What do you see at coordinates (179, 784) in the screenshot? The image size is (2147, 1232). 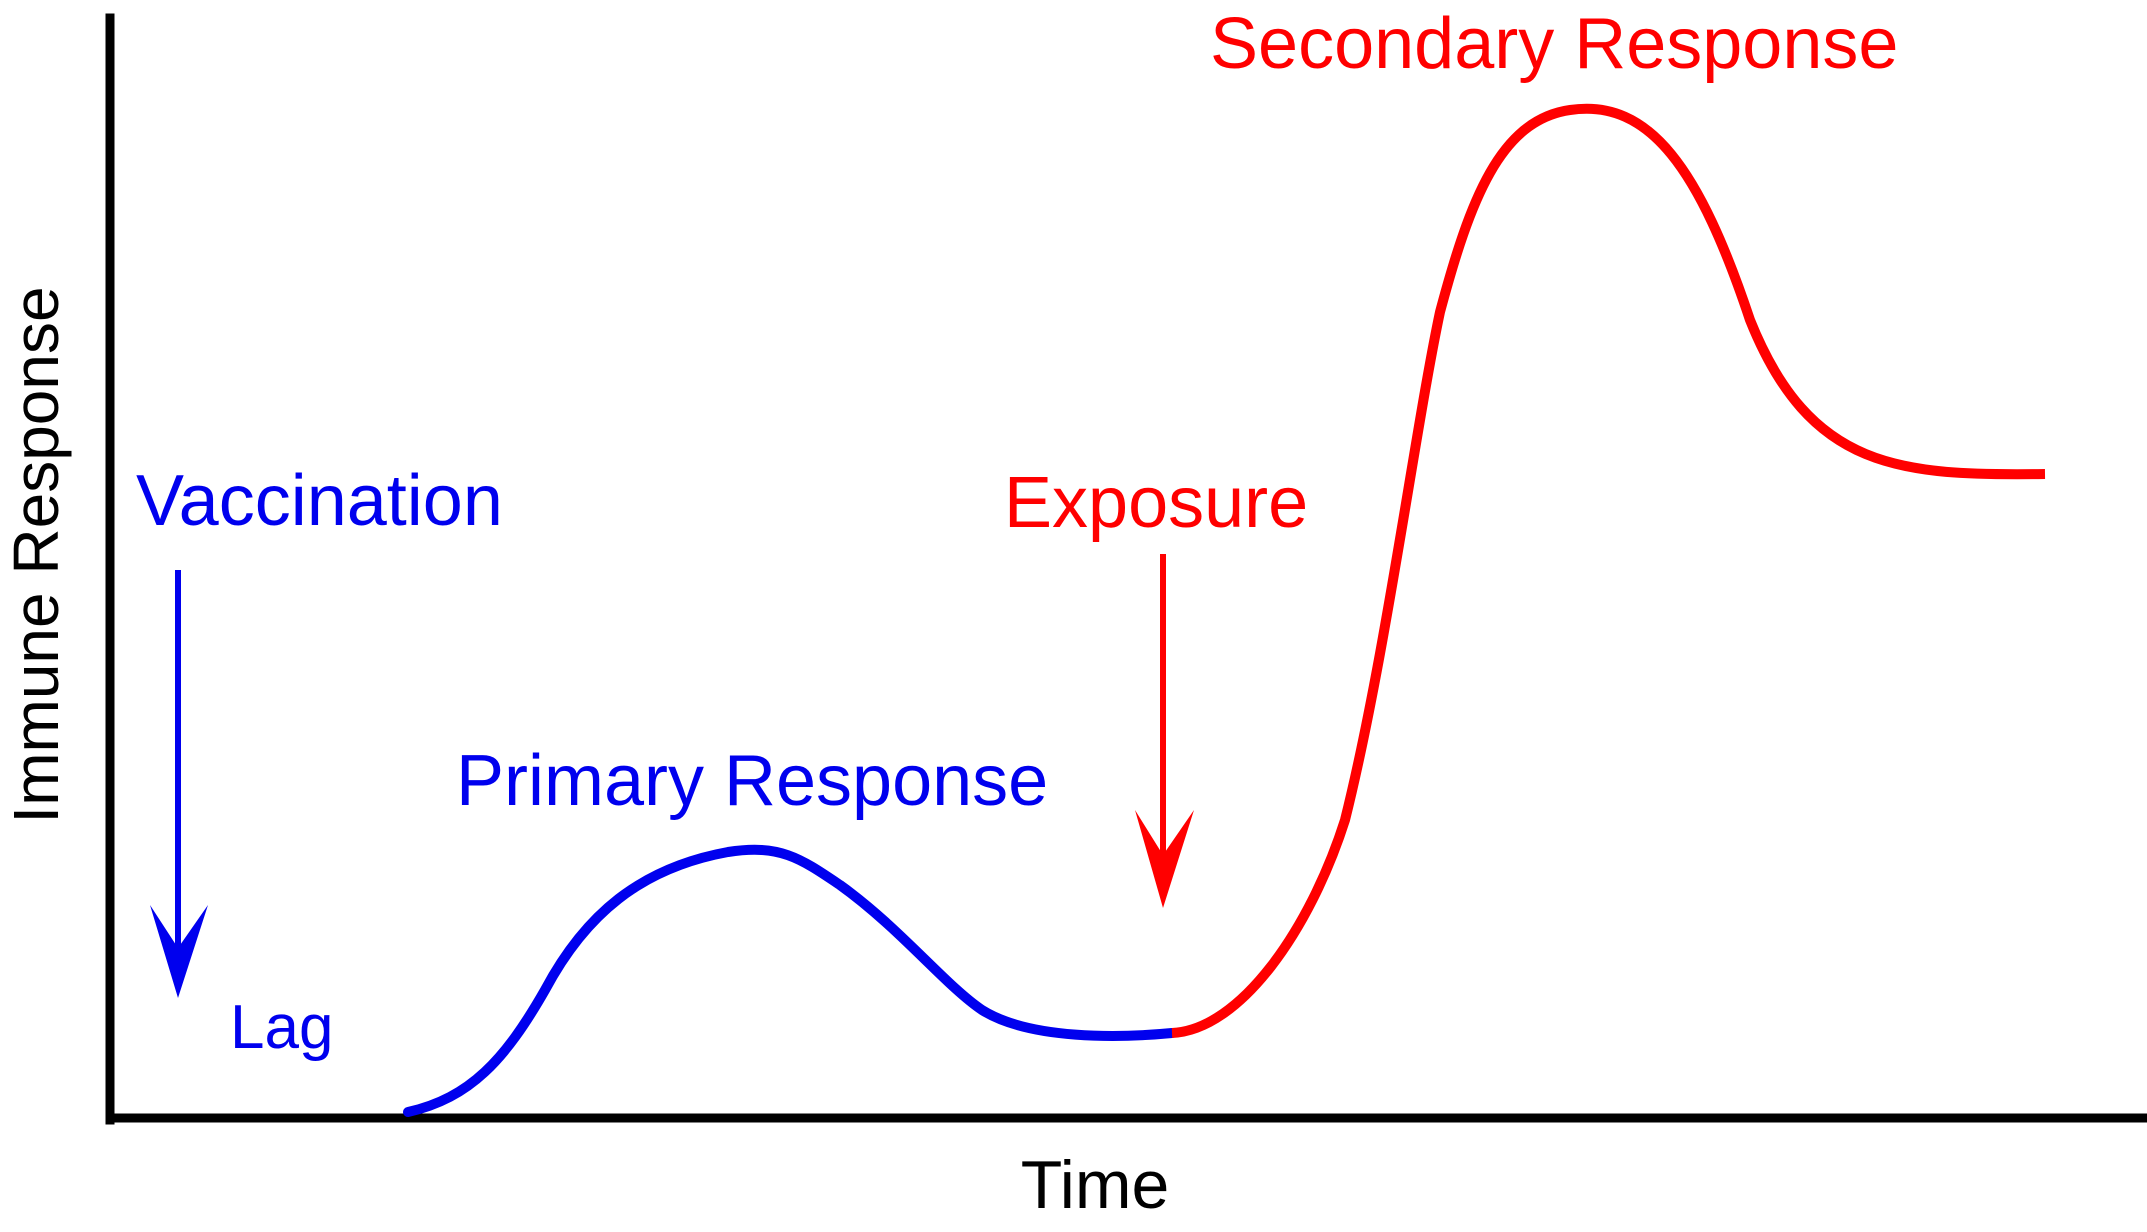 I see `vaccination-arrow` at bounding box center [179, 784].